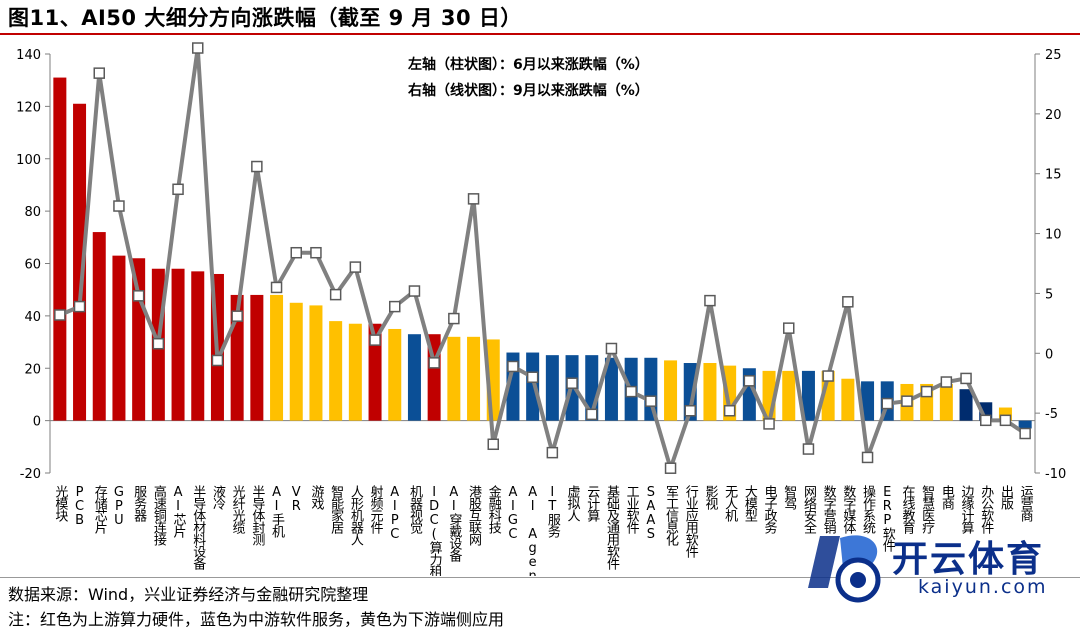  What do you see at coordinates (32, 369) in the screenshot?
I see `left-tick-label: 20` at bounding box center [32, 369].